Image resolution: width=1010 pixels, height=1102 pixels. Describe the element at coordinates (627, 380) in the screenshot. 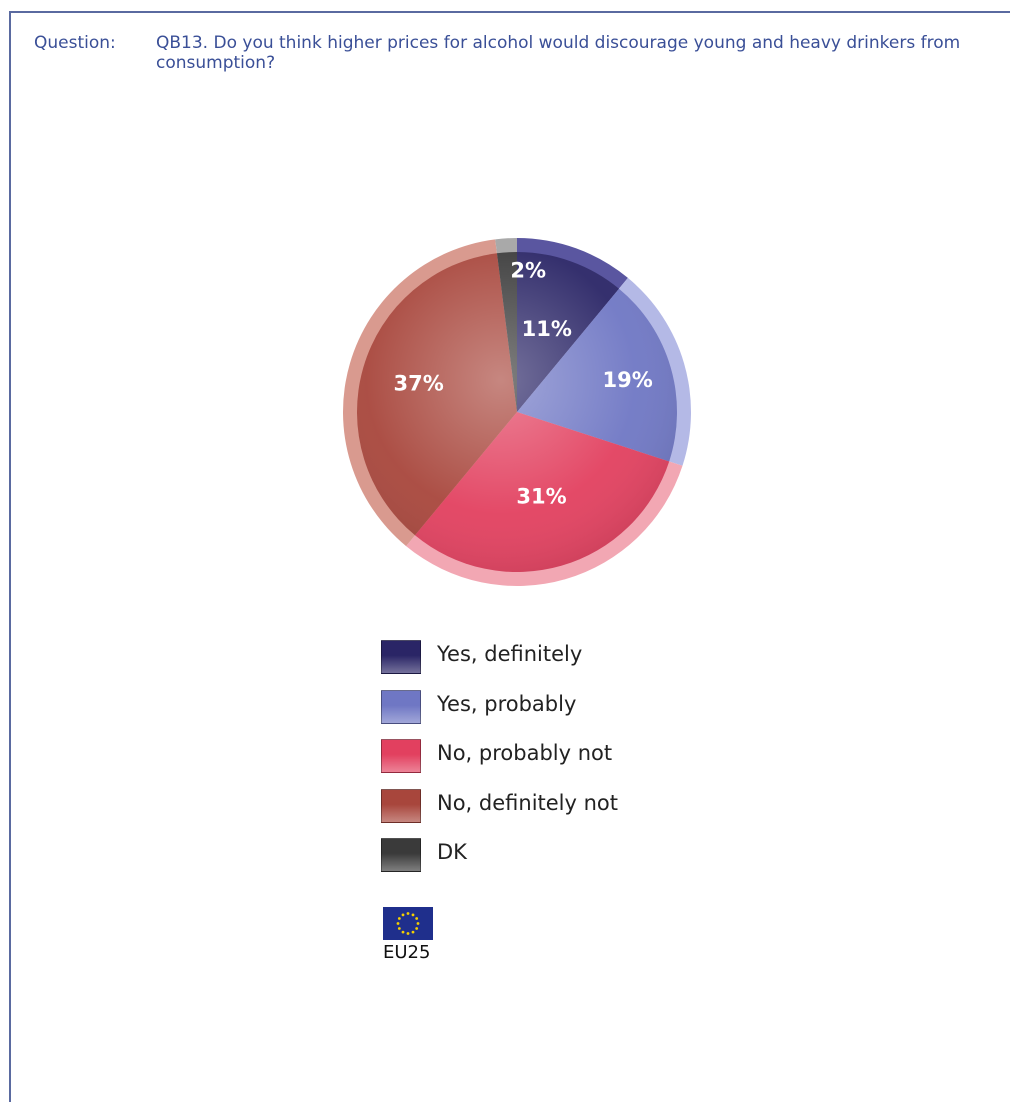

I see `pie-label-yes-probably: 19%` at that location.